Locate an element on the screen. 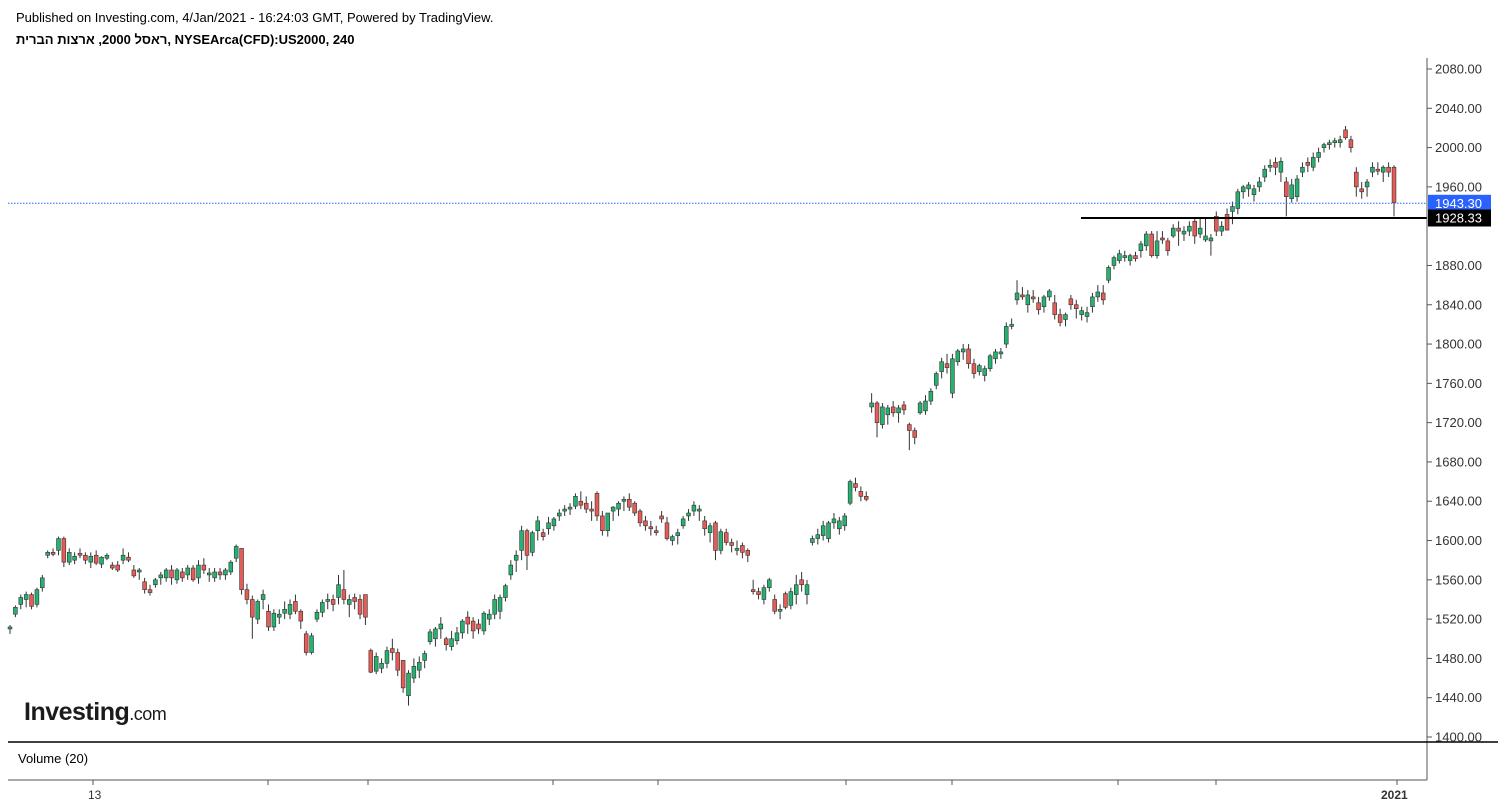  volume-indicator-label: Volume (20) is located at coordinates (53, 758).